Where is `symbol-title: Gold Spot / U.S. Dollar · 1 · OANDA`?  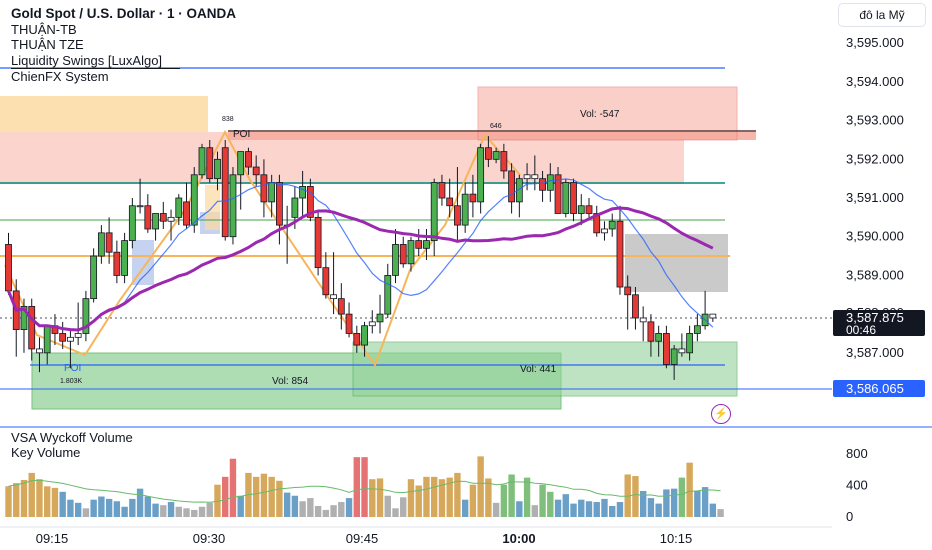 symbol-title: Gold Spot / U.S. Dollar · 1 · OANDA is located at coordinates (124, 13).